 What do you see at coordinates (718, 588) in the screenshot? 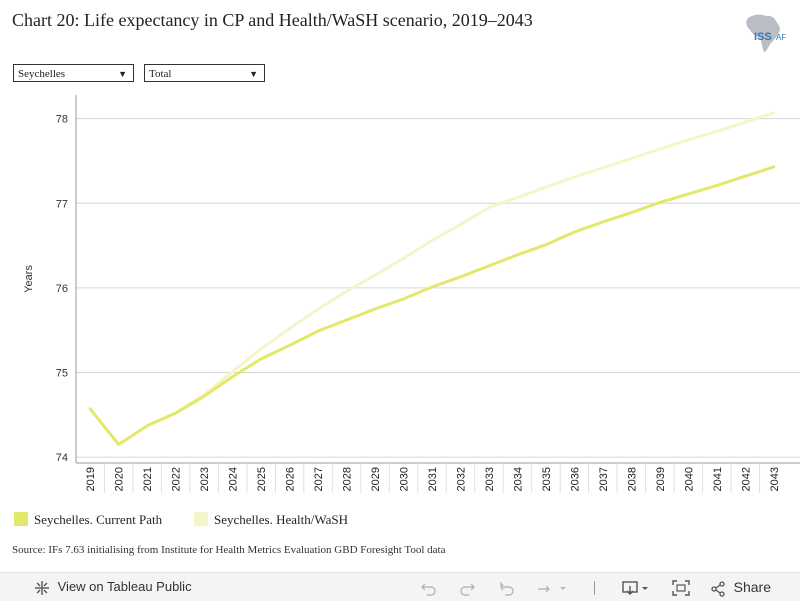
I see `share-icon` at bounding box center [718, 588].